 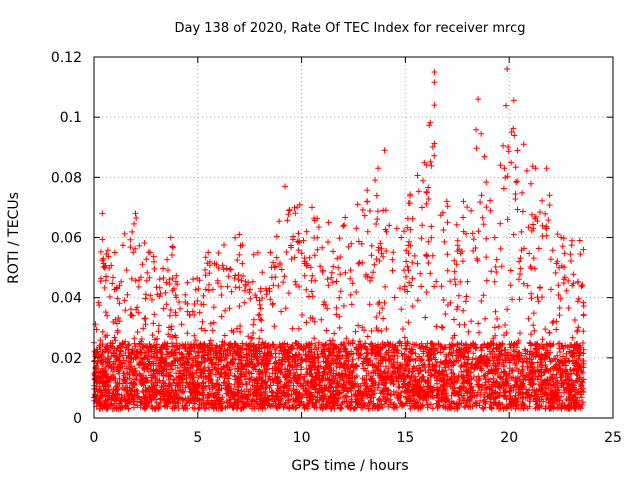 What do you see at coordinates (77, 419) in the screenshot?
I see `y-tick-label: 0` at bounding box center [77, 419].